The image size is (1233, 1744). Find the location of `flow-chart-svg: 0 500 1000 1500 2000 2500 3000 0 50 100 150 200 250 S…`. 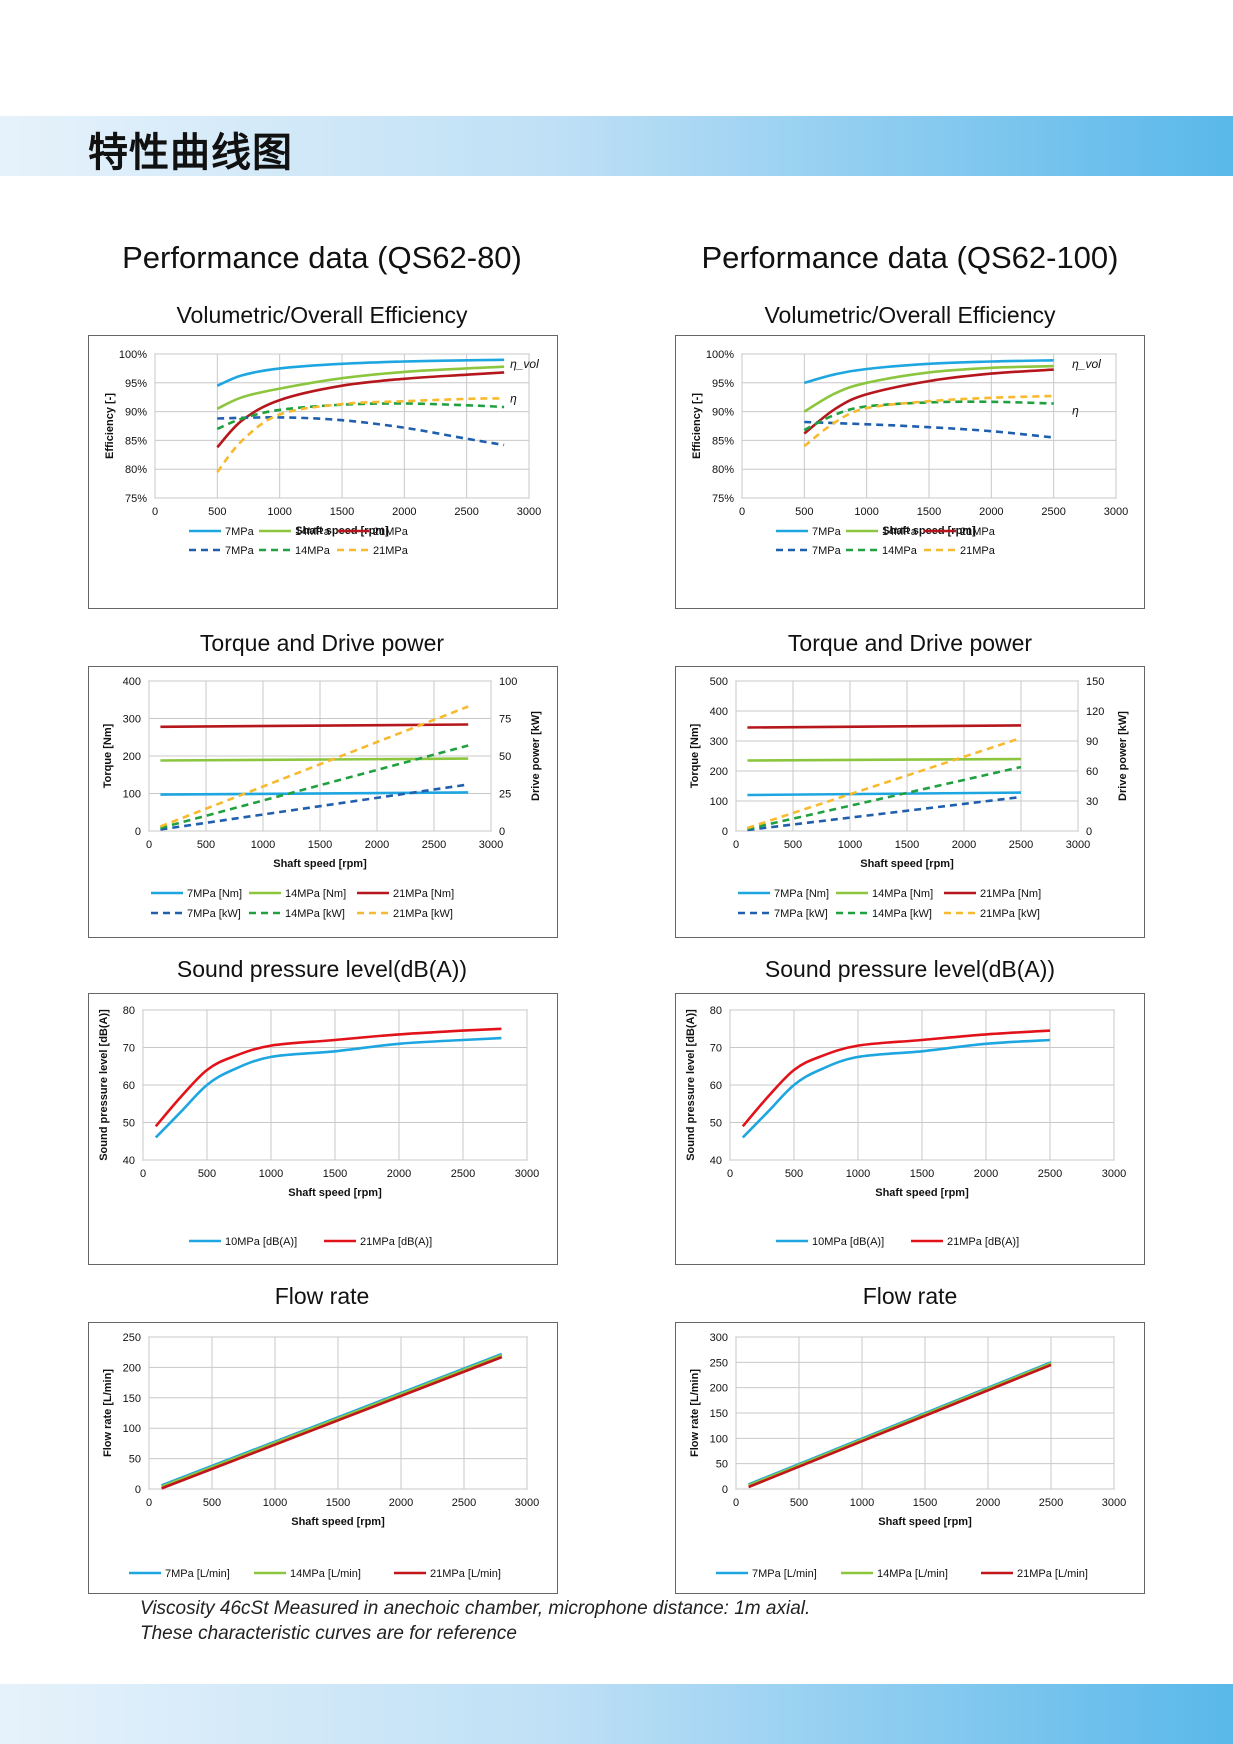

flow-chart-svg: 0 500 1000 1500 2000 2500 3000 0 50 100 150 200 250 S… is located at coordinates (320, 1456).